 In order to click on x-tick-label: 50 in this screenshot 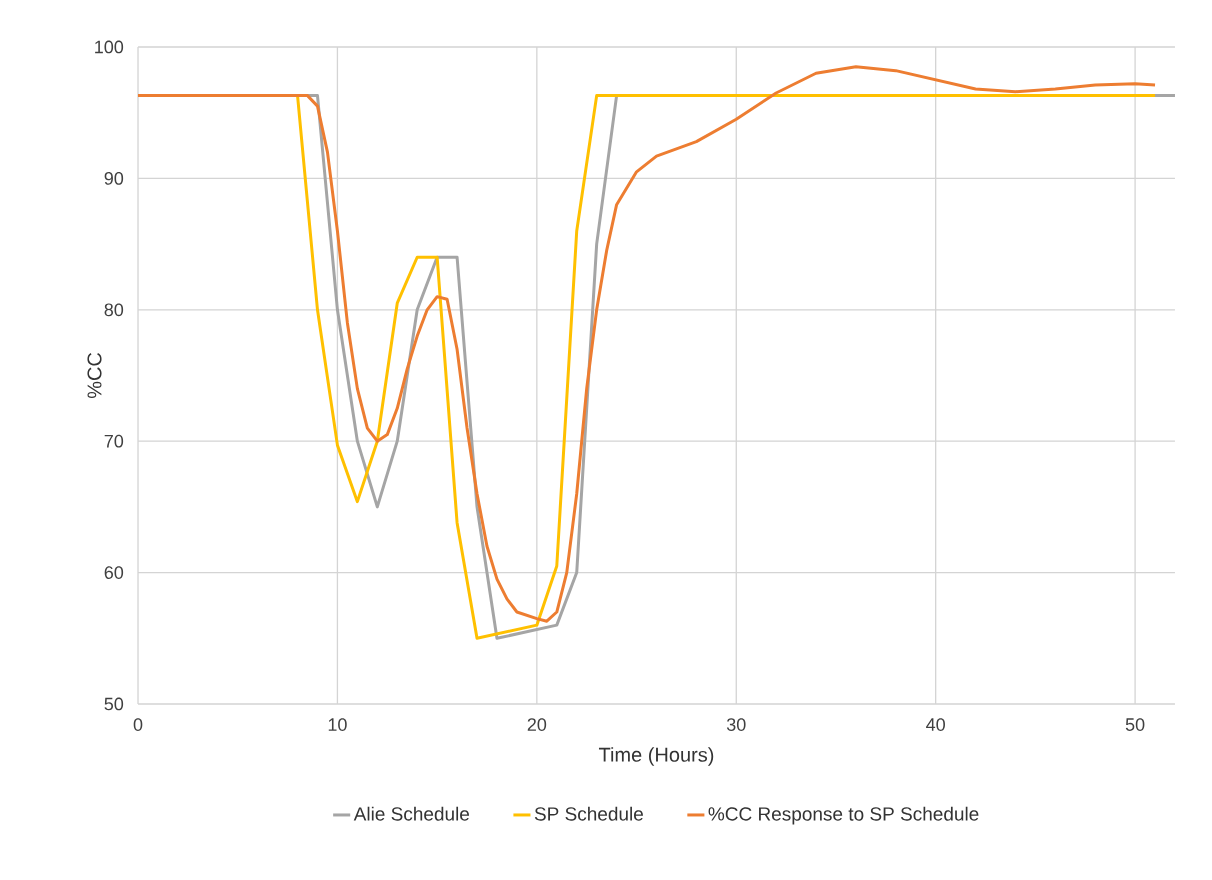, I will do `click(1135, 724)`.